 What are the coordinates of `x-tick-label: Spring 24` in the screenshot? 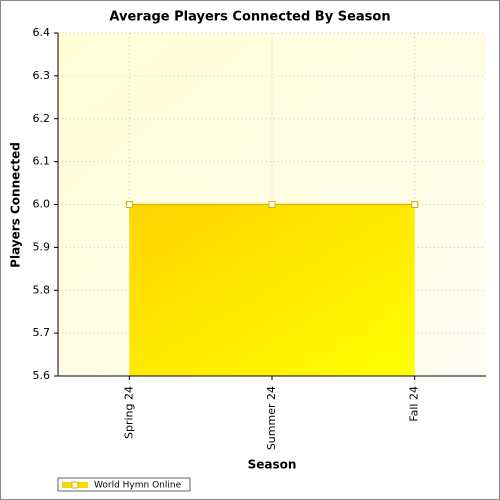 It's located at (128, 412).